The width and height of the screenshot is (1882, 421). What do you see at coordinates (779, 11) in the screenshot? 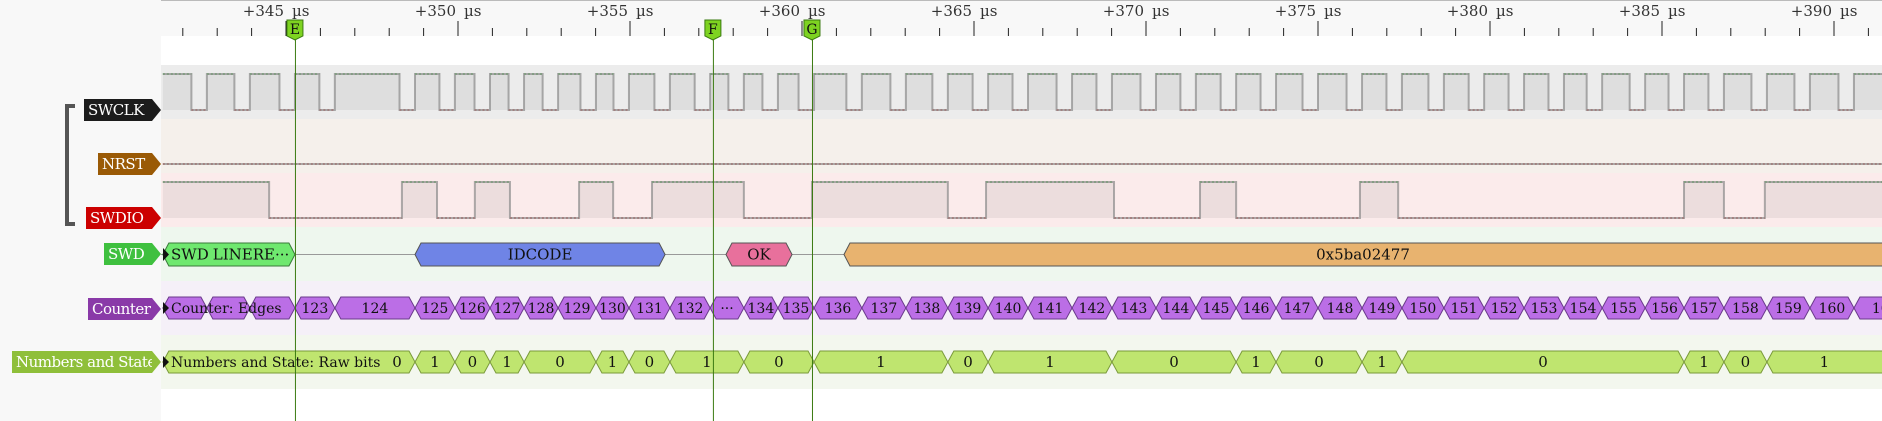
I see `tick-label: +360` at bounding box center [779, 11].